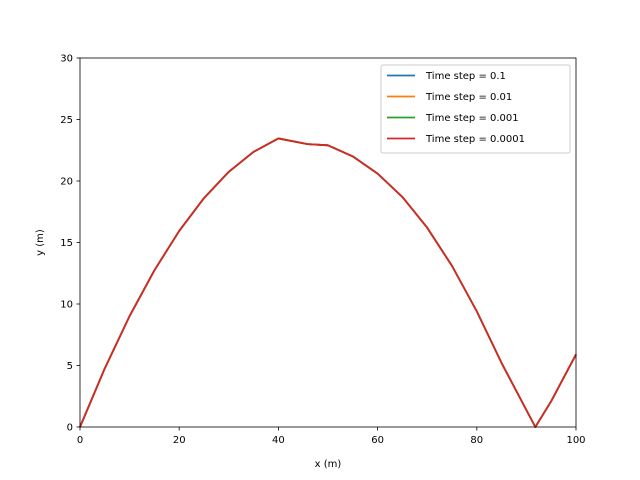 The width and height of the screenshot is (640, 480). Describe the element at coordinates (575, 440) in the screenshot. I see `x-tick-label: 100` at that location.